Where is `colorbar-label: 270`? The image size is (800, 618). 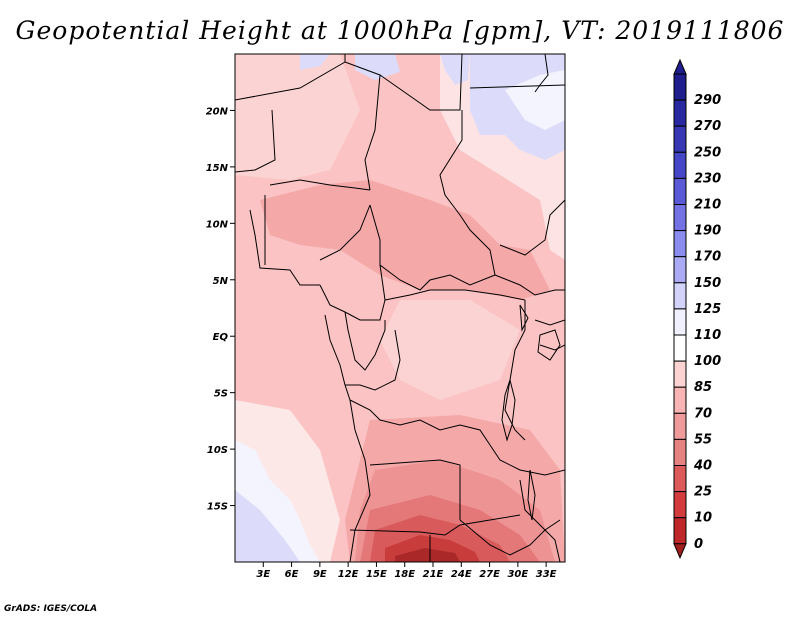 colorbar-label: 270 is located at coordinates (707, 126).